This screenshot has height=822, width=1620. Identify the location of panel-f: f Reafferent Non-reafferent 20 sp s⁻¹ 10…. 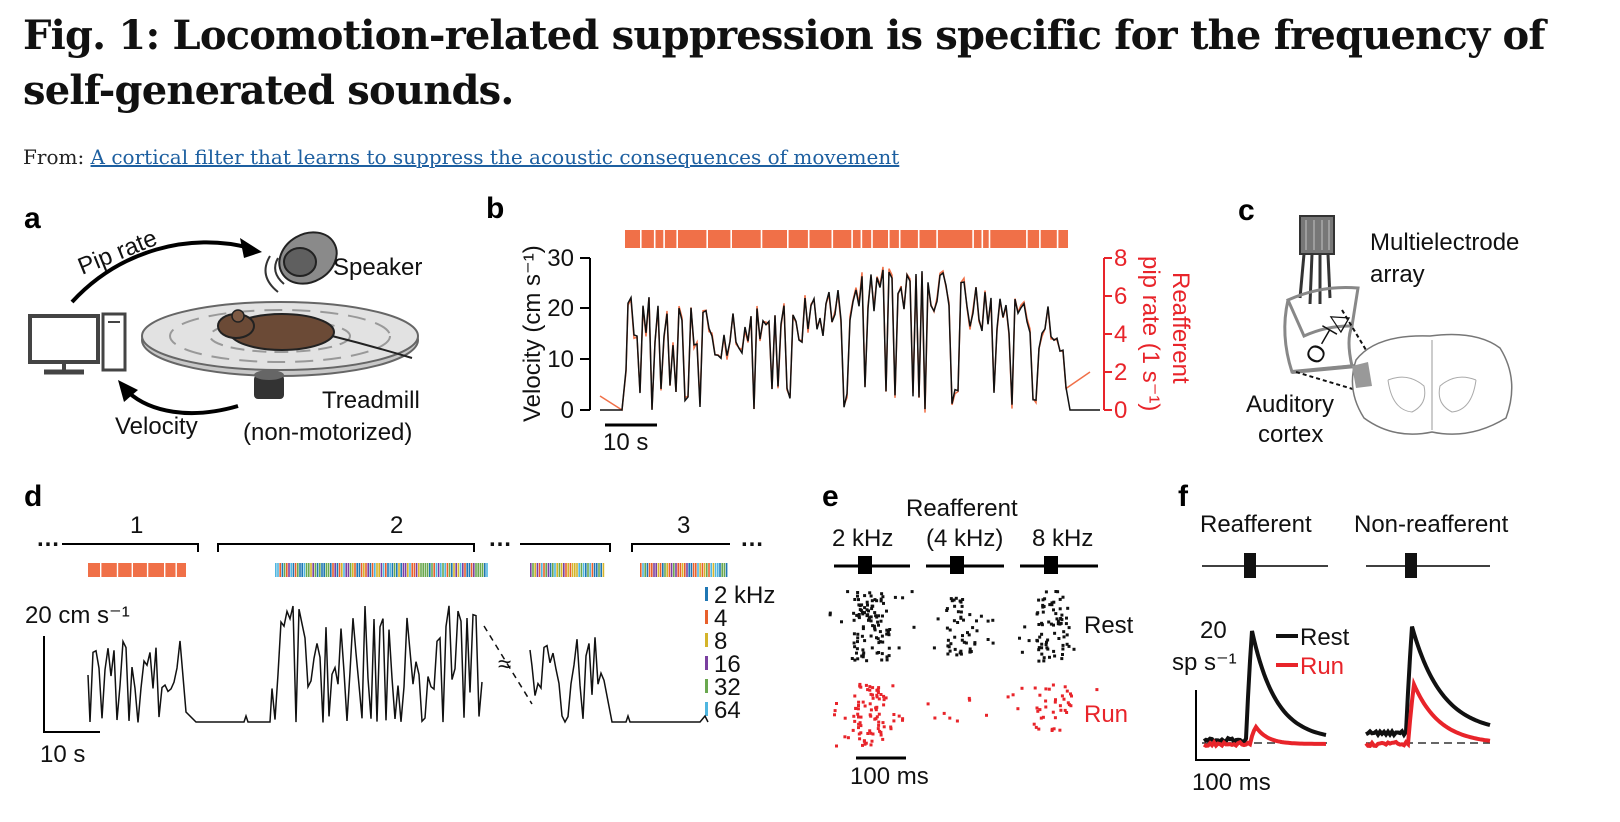
(1340, 638).